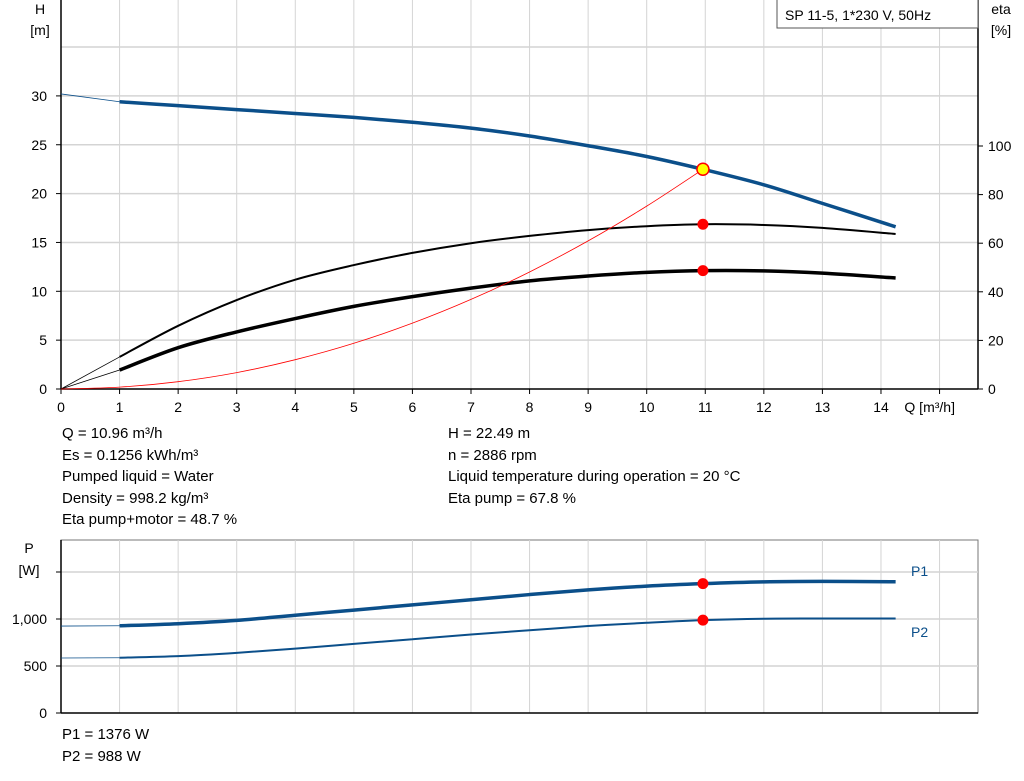 This screenshot has width=1024, height=781. I want to click on power-info: P1 = 1376 W P2 = 988 W, so click(105, 745).